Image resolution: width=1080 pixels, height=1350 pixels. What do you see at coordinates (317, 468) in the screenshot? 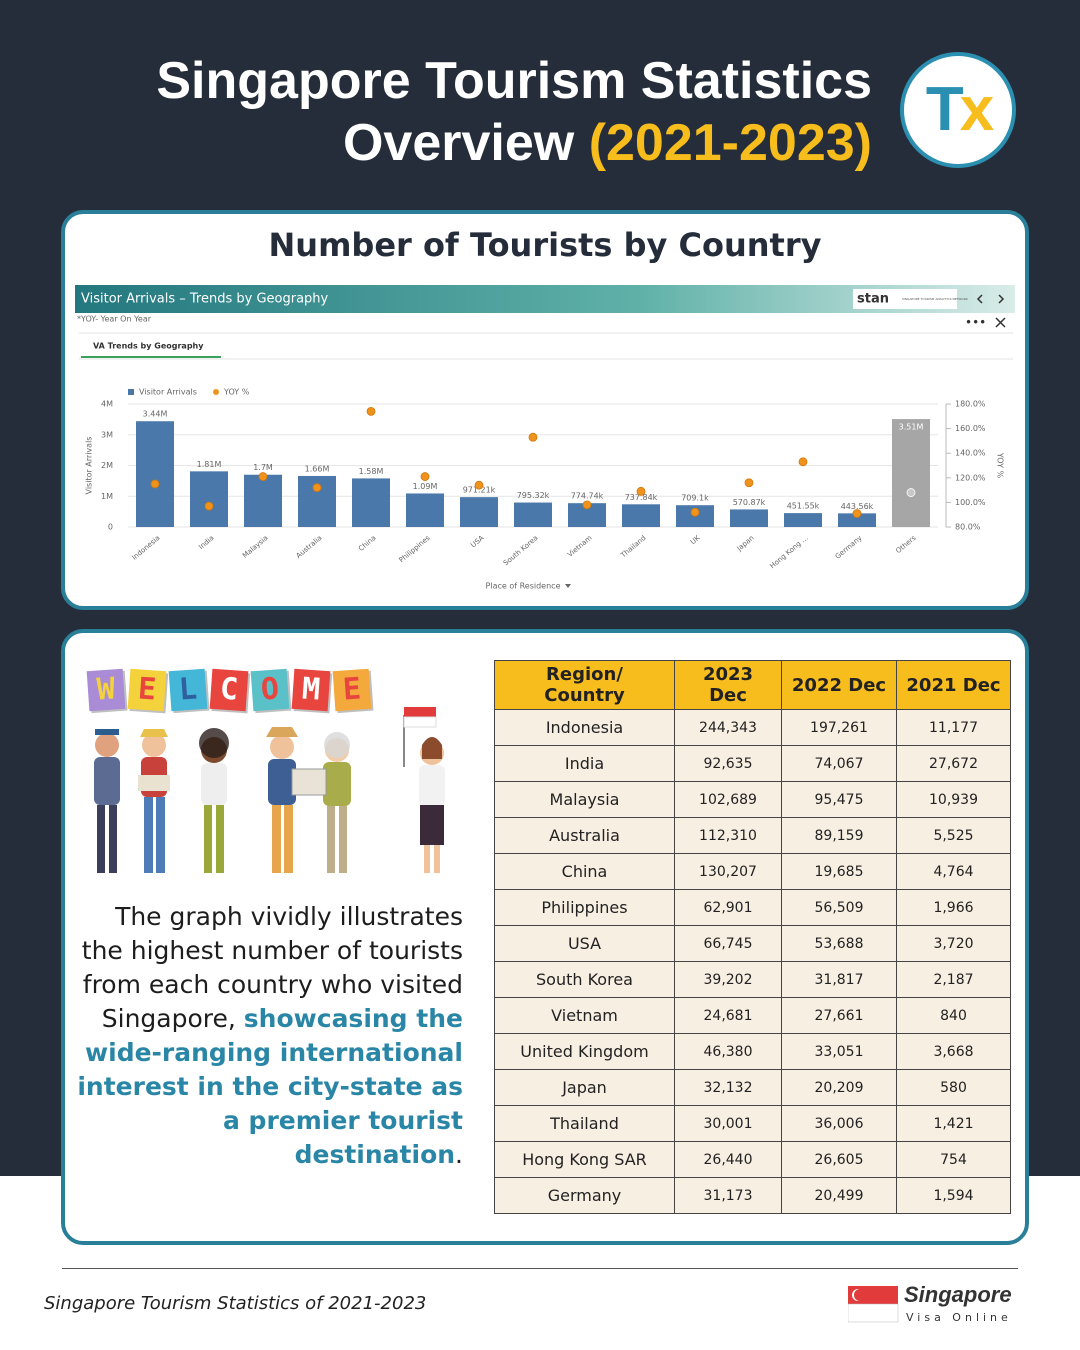
I see `value-label: 1.66M` at bounding box center [317, 468].